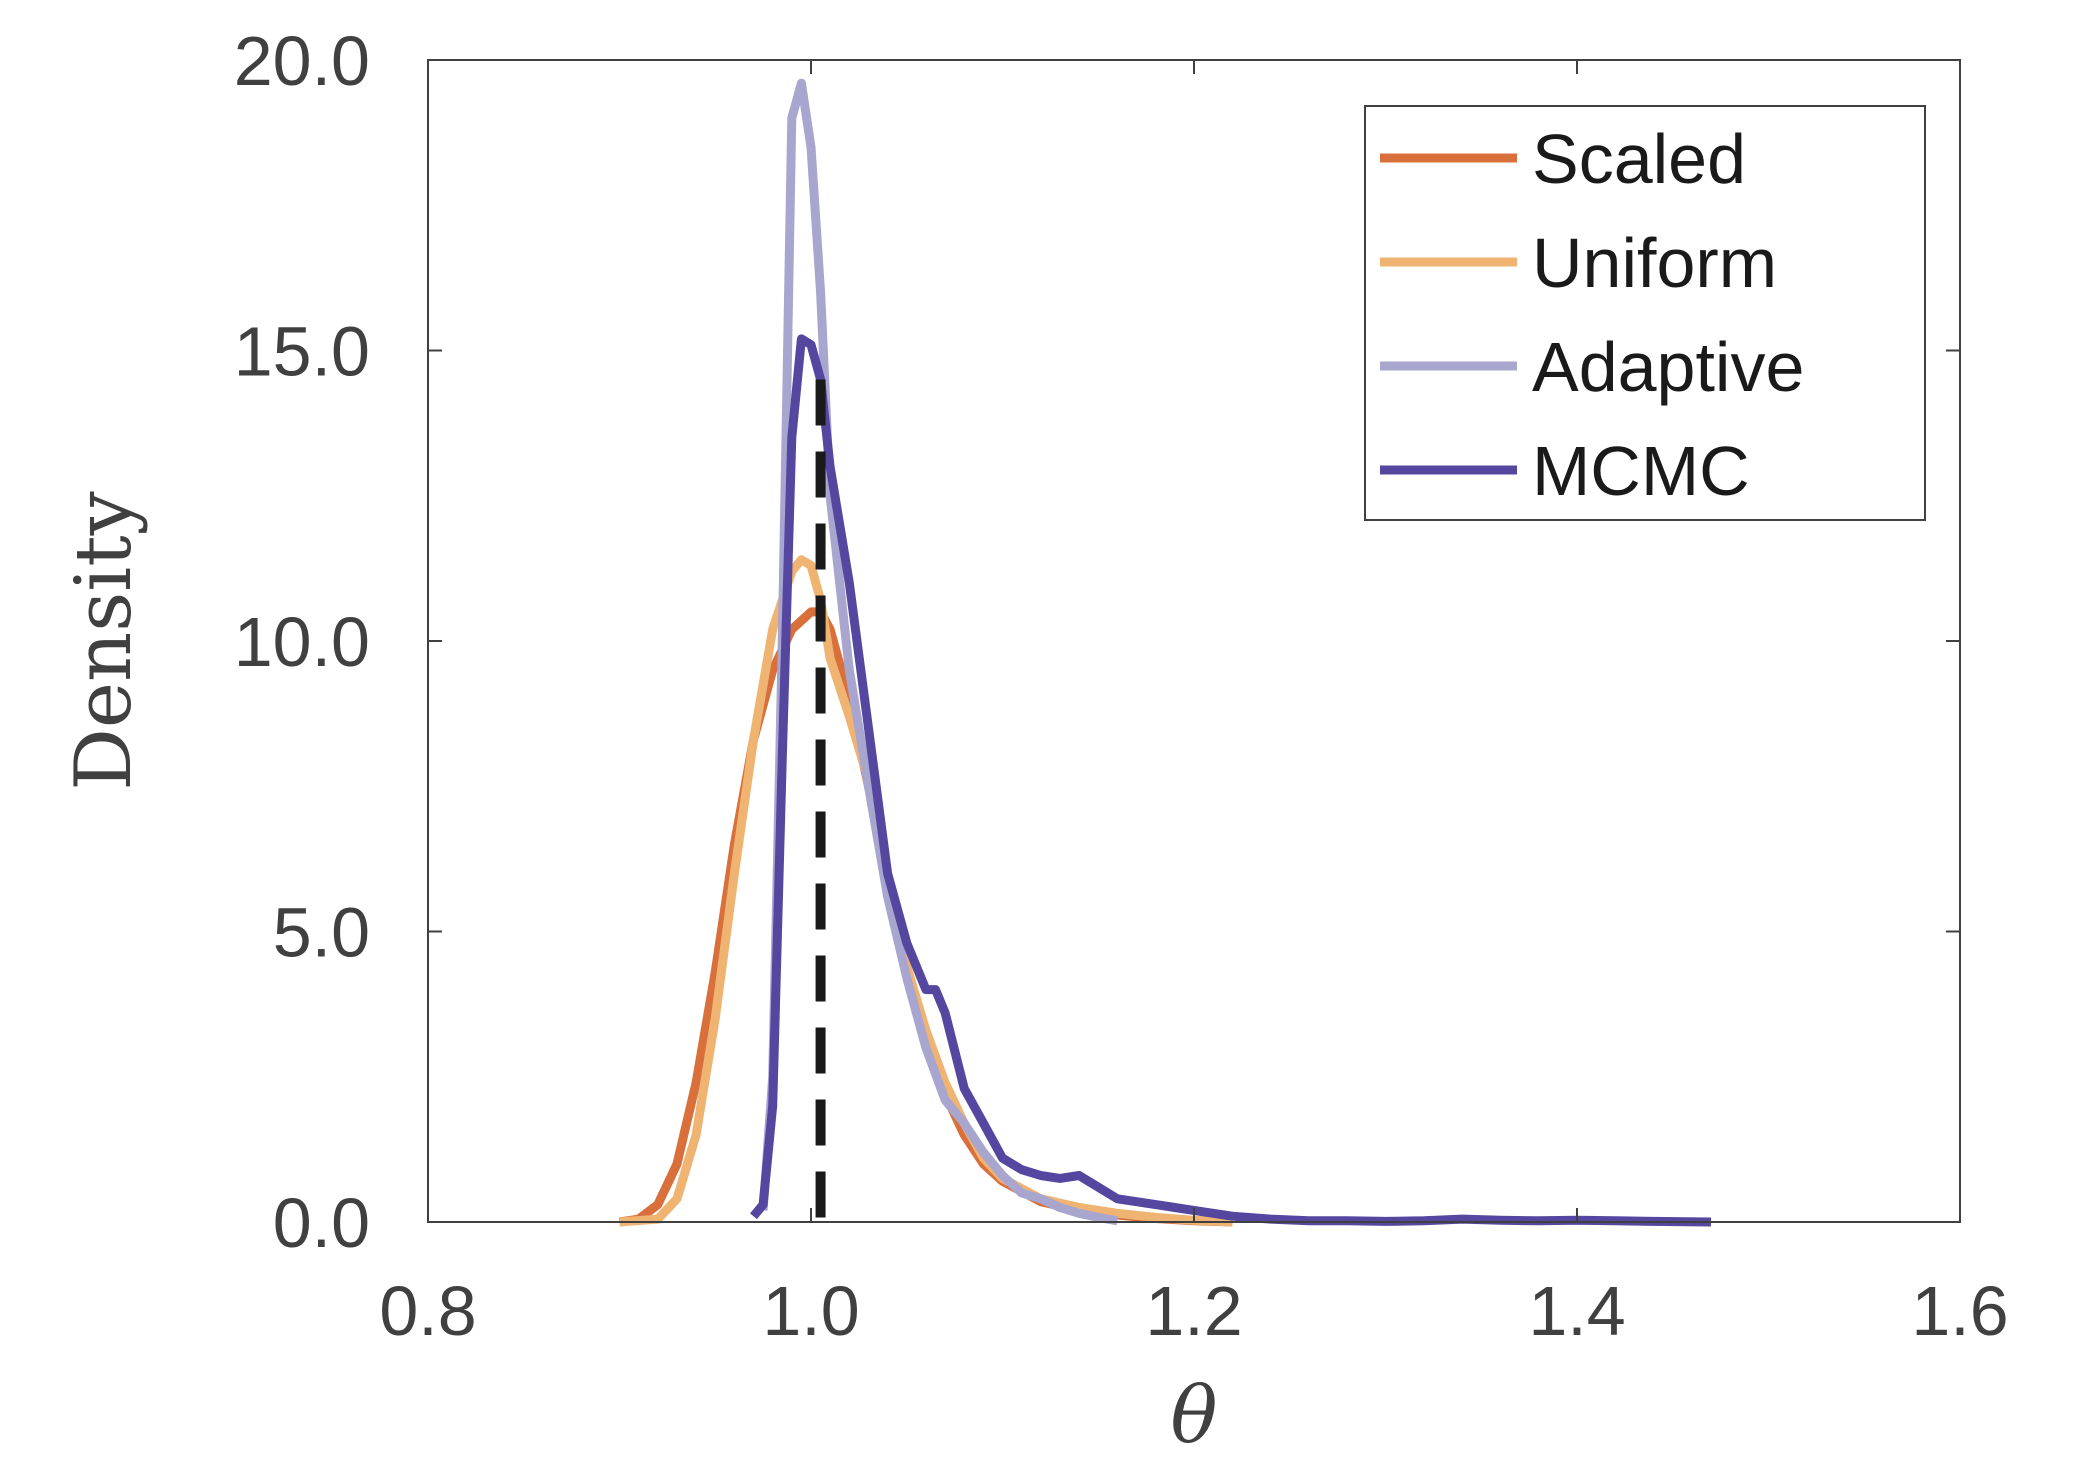 The width and height of the screenshot is (2098, 1462). What do you see at coordinates (1194, 1416) in the screenshot?
I see `x-axis-label: θ` at bounding box center [1194, 1416].